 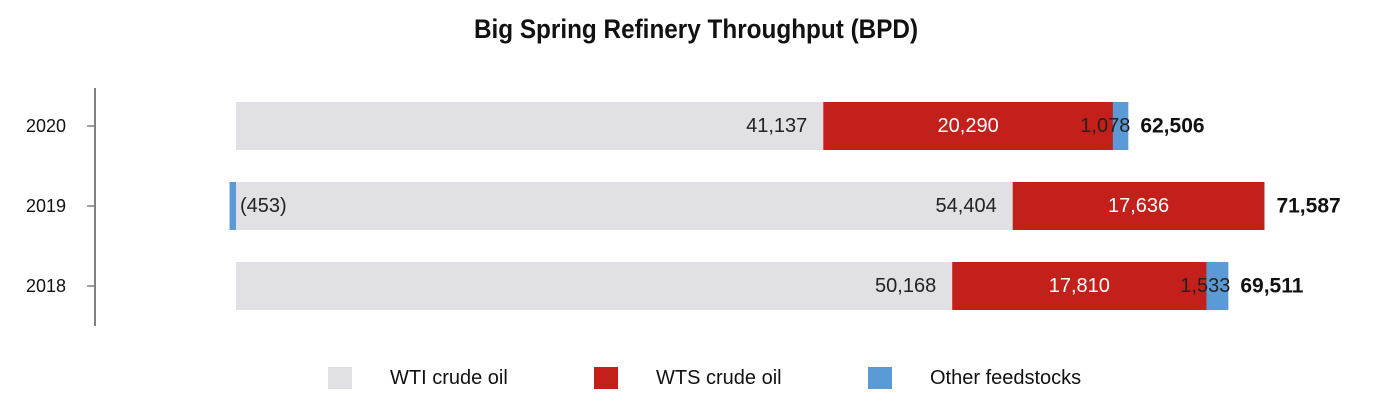 What do you see at coordinates (905, 286) in the screenshot?
I see `data-label: 50,168` at bounding box center [905, 286].